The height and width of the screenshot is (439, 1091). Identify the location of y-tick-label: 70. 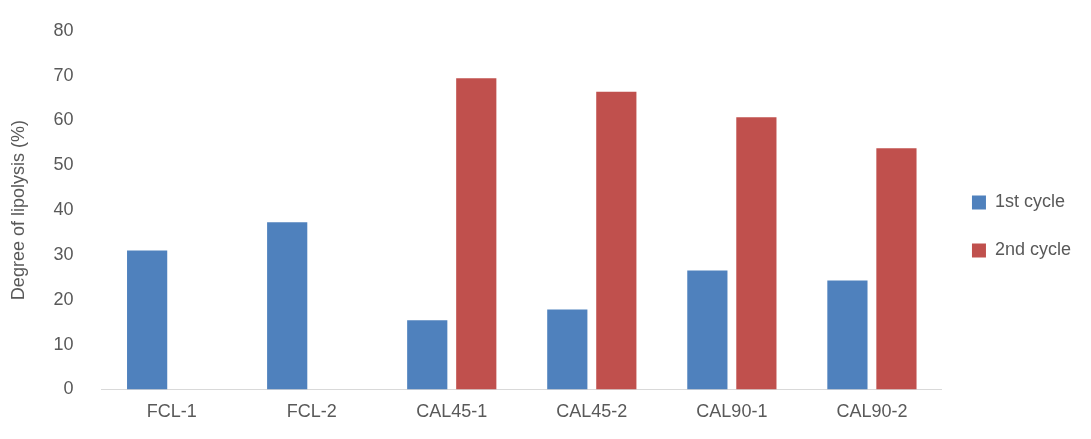
(63, 74).